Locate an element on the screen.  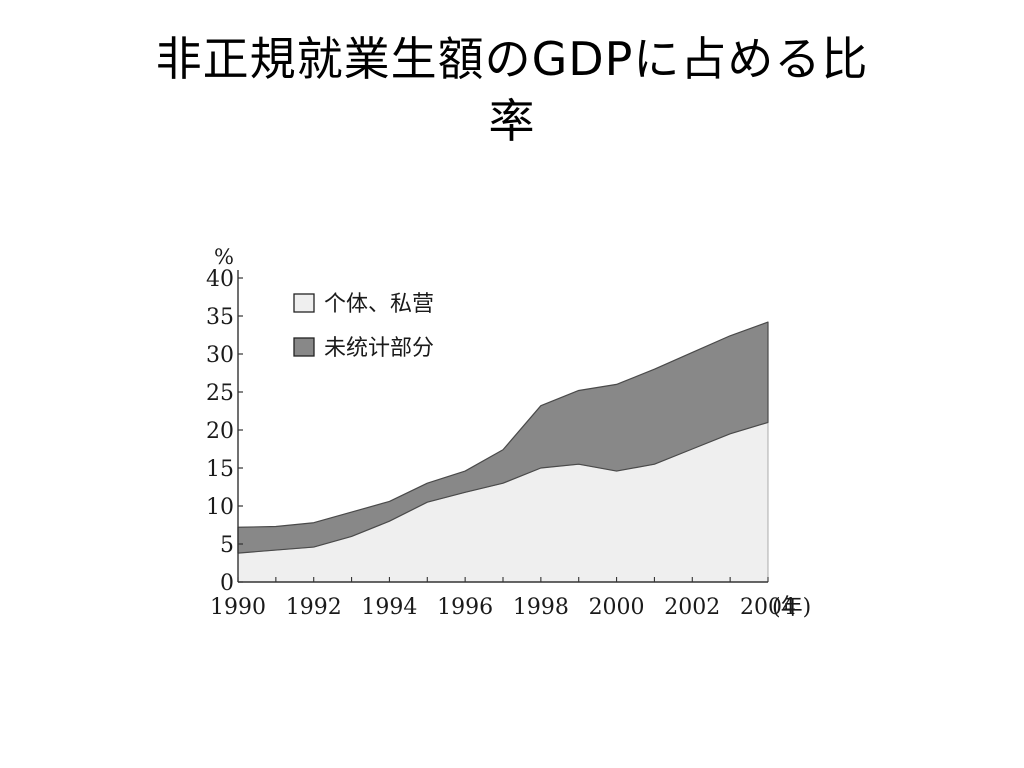
slide-title-line-1: 非正規就業生額のGDPに占める比 is located at coordinates (512, 59).